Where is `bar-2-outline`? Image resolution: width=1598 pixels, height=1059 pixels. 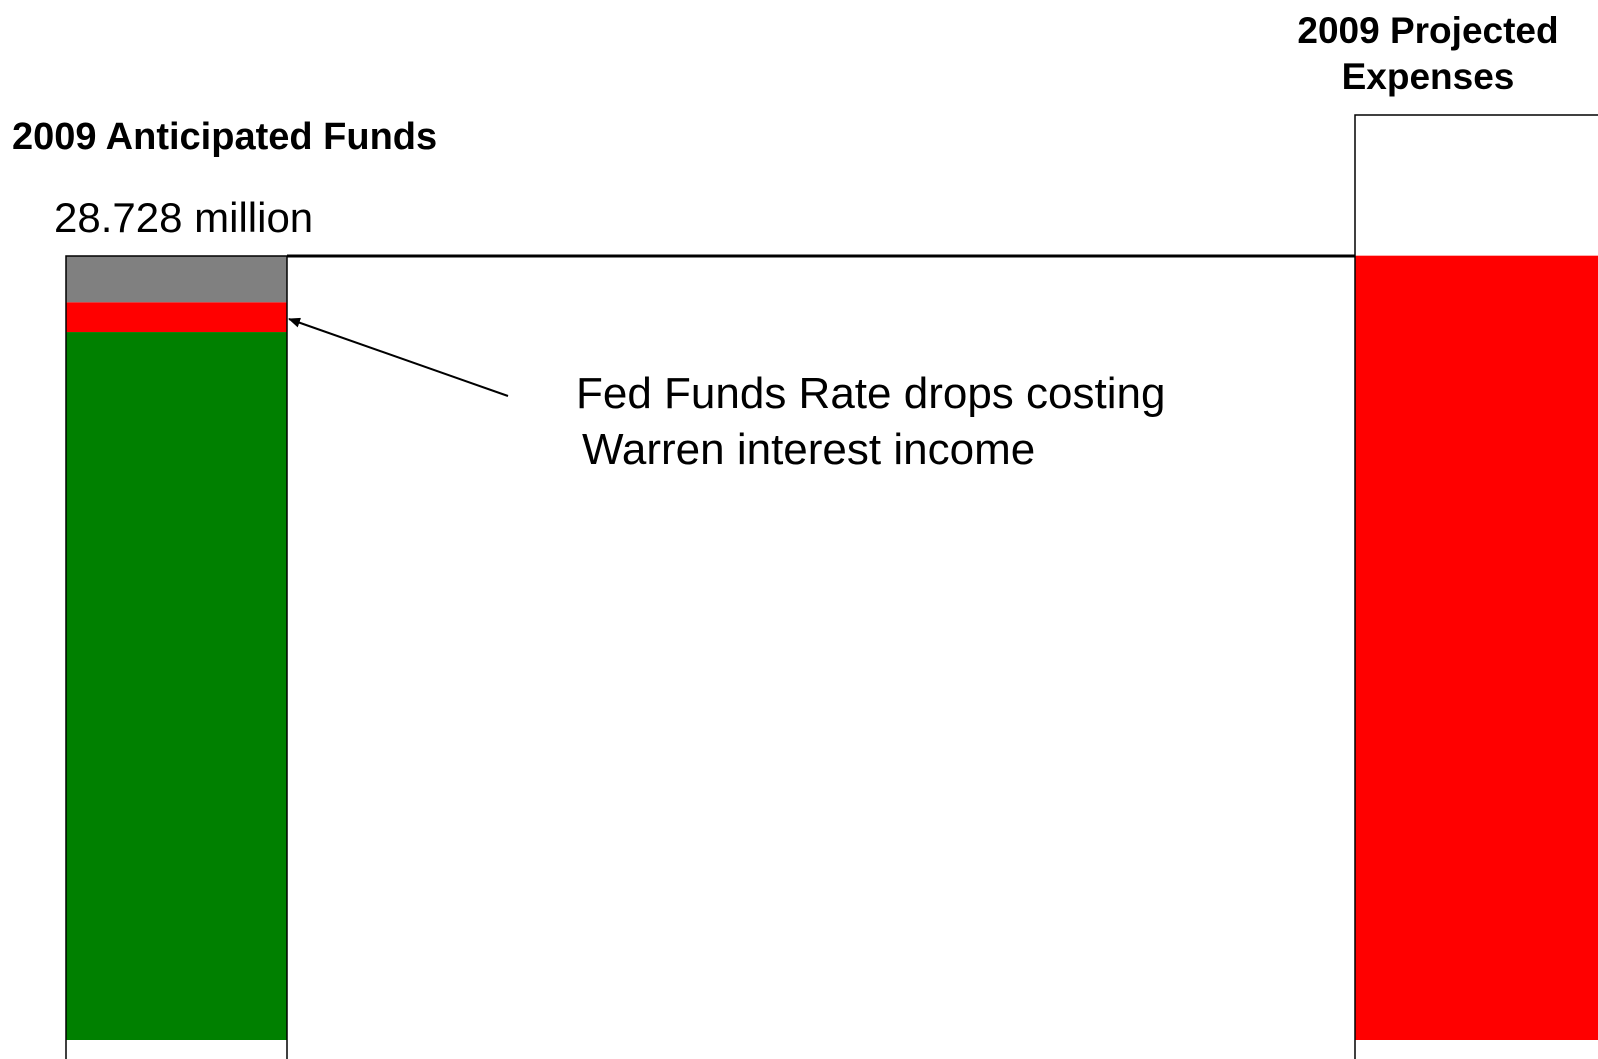 bar-2-outline is located at coordinates (1476, 586).